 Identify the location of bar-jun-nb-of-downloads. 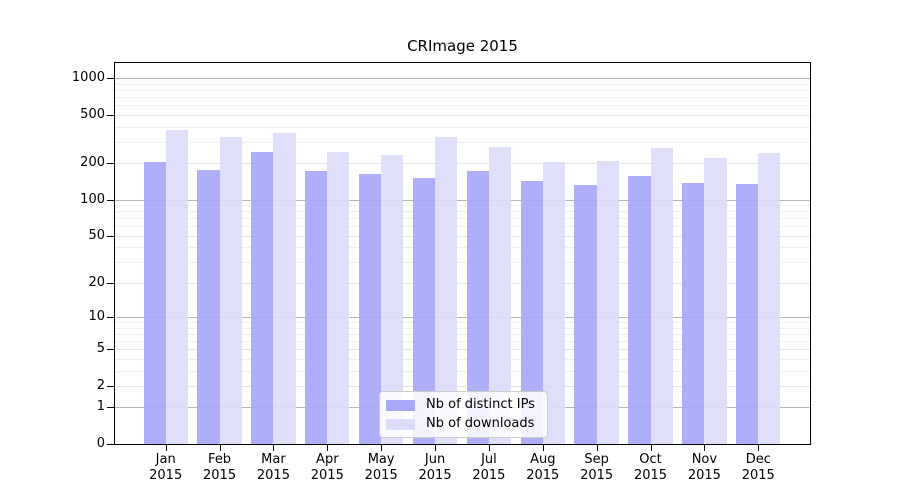
(446, 290).